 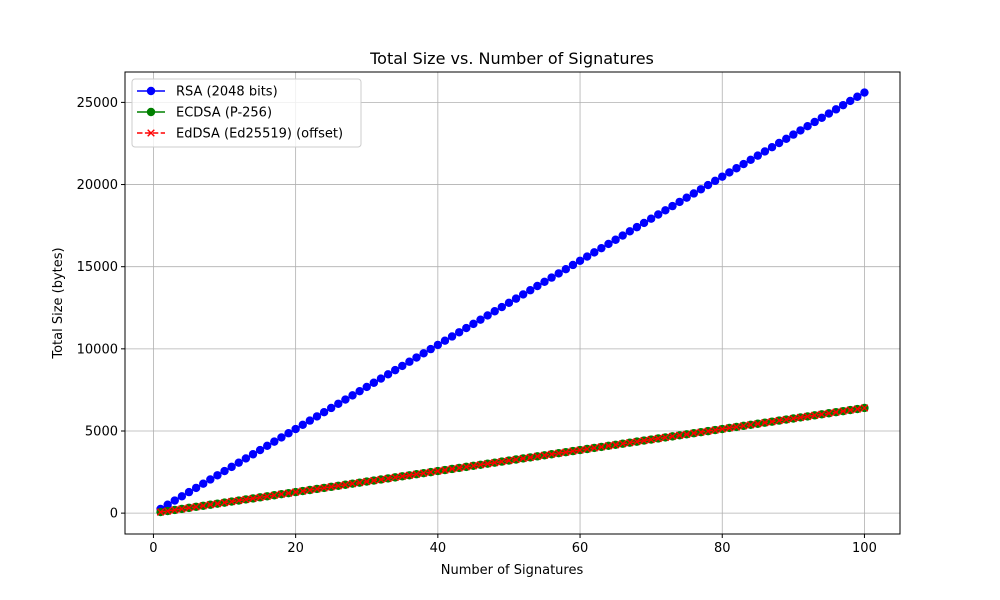 What do you see at coordinates (227, 92) in the screenshot?
I see `legend-label: RSA (2048 bits)` at bounding box center [227, 92].